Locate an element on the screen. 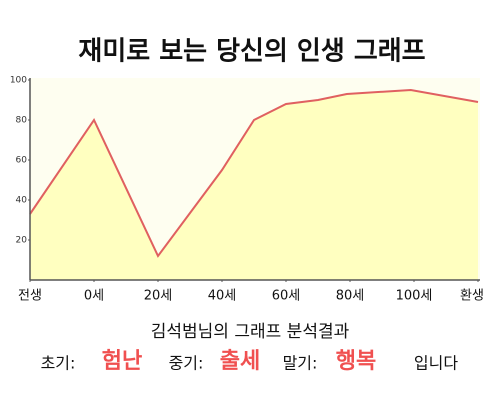 This screenshot has height=404, width=500. summary-value: 행복 is located at coordinates (356, 361).